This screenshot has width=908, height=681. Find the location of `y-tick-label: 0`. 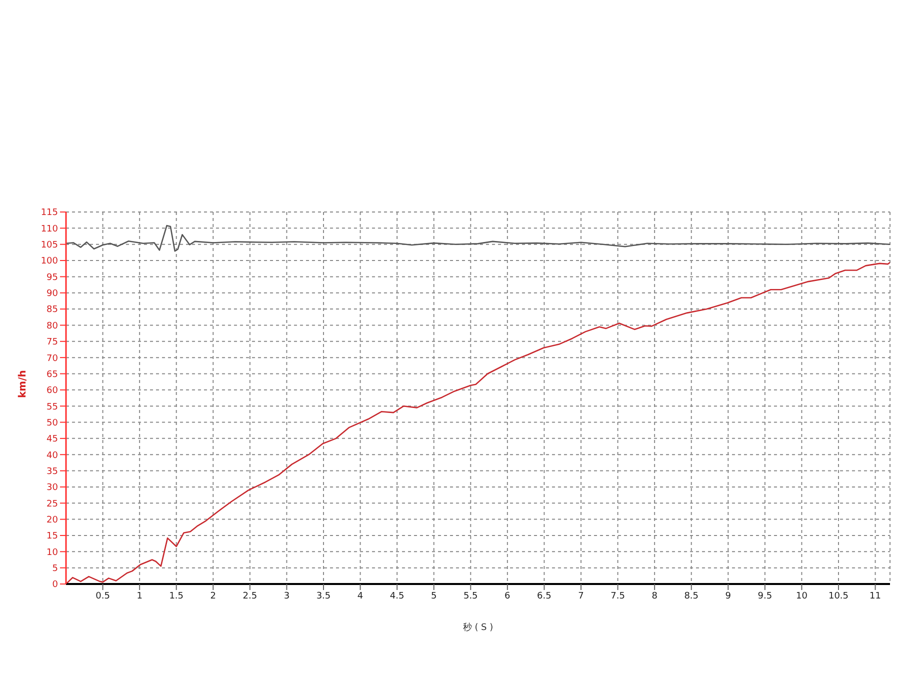

y-tick-label: 0 is located at coordinates (55, 585).